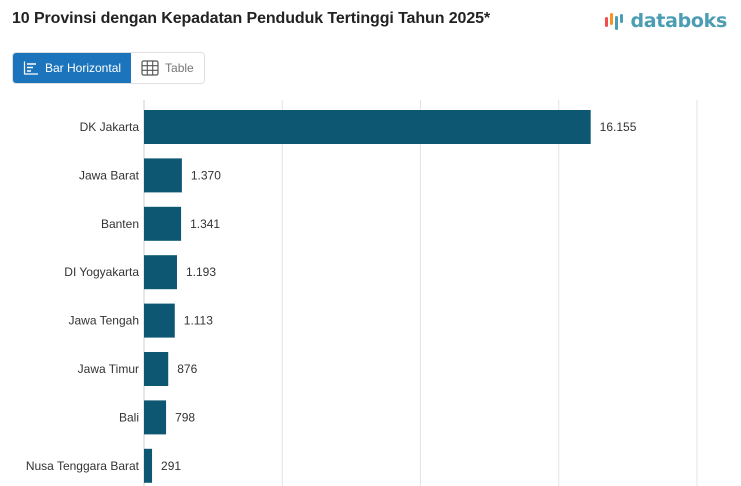  I want to click on data-label: 876, so click(187, 369).